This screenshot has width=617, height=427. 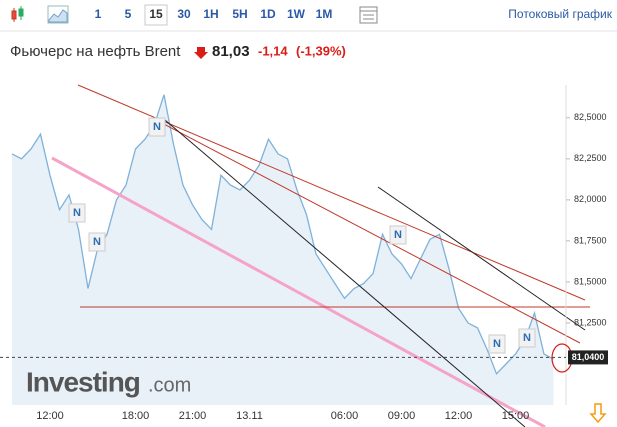 I want to click on interval-button: 1W, so click(x=296, y=14).